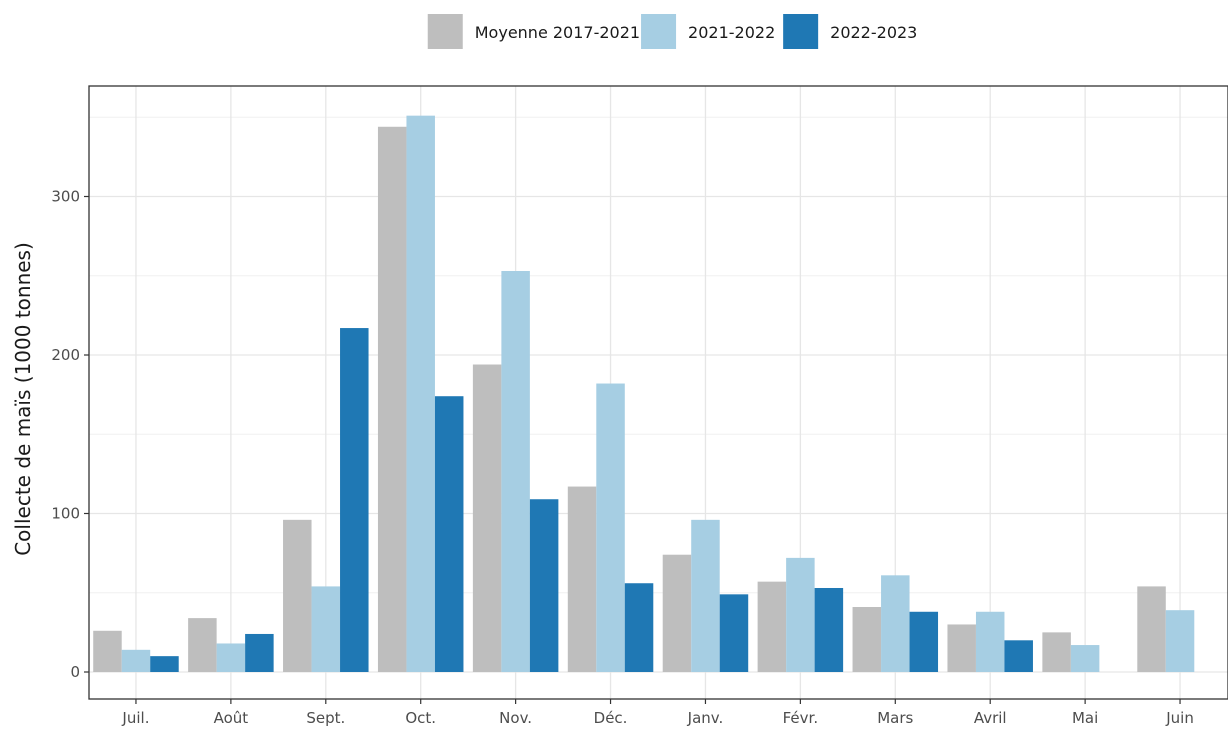 The image size is (1228, 733). What do you see at coordinates (800, 718) in the screenshot?
I see `x-tick-label: Févr.` at bounding box center [800, 718].